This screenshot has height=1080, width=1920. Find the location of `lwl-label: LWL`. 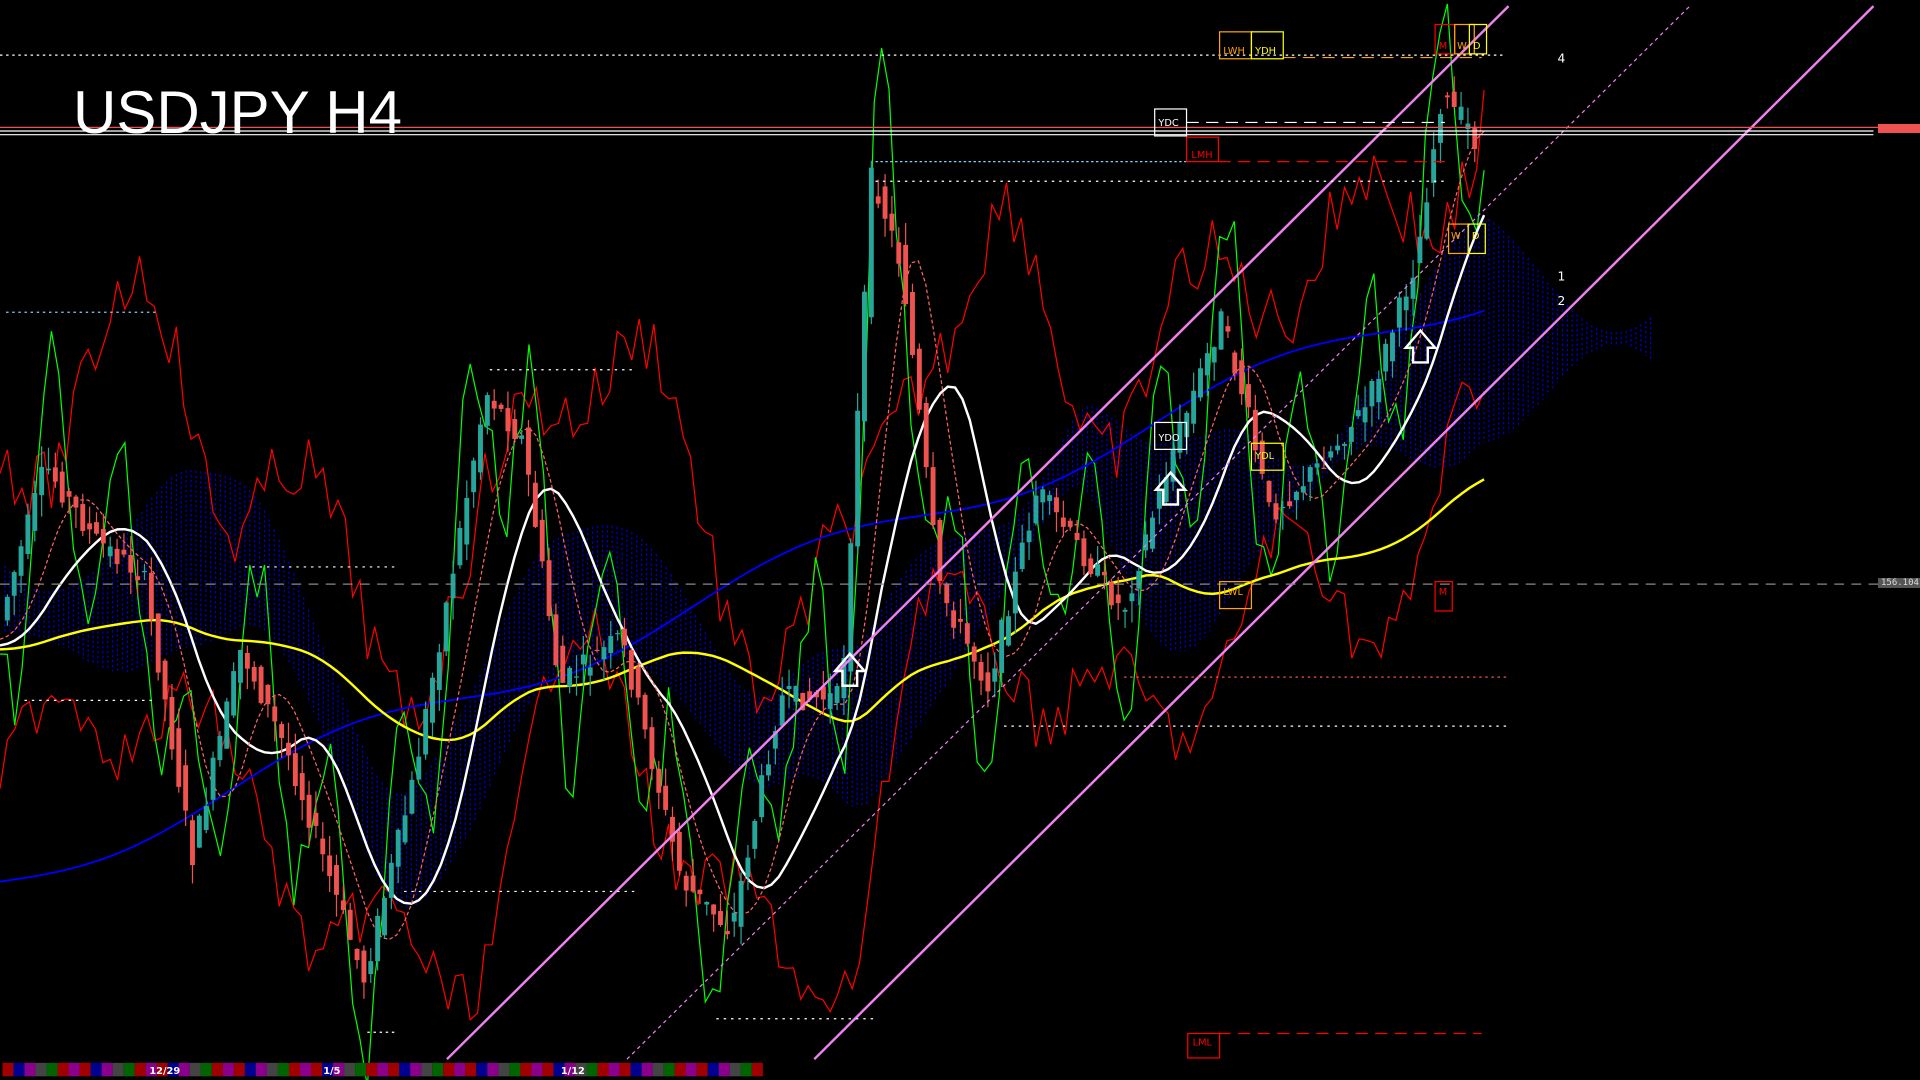

lwl-label: LWL is located at coordinates (1235, 595).